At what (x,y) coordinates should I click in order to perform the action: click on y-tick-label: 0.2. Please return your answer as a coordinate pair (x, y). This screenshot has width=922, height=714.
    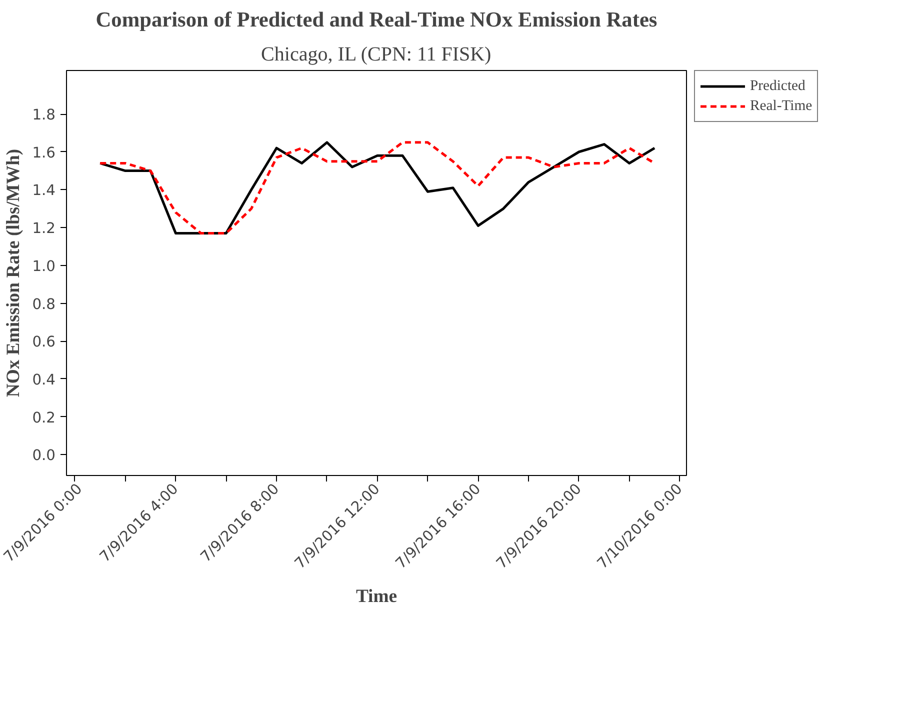
    Looking at the image, I should click on (44, 417).